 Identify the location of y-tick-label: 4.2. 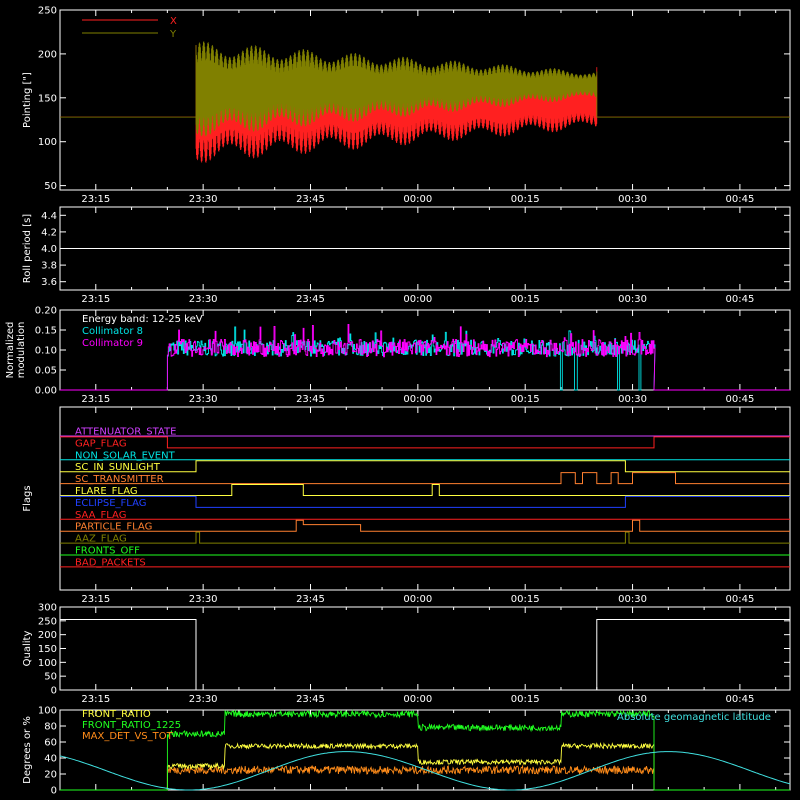
(49, 232).